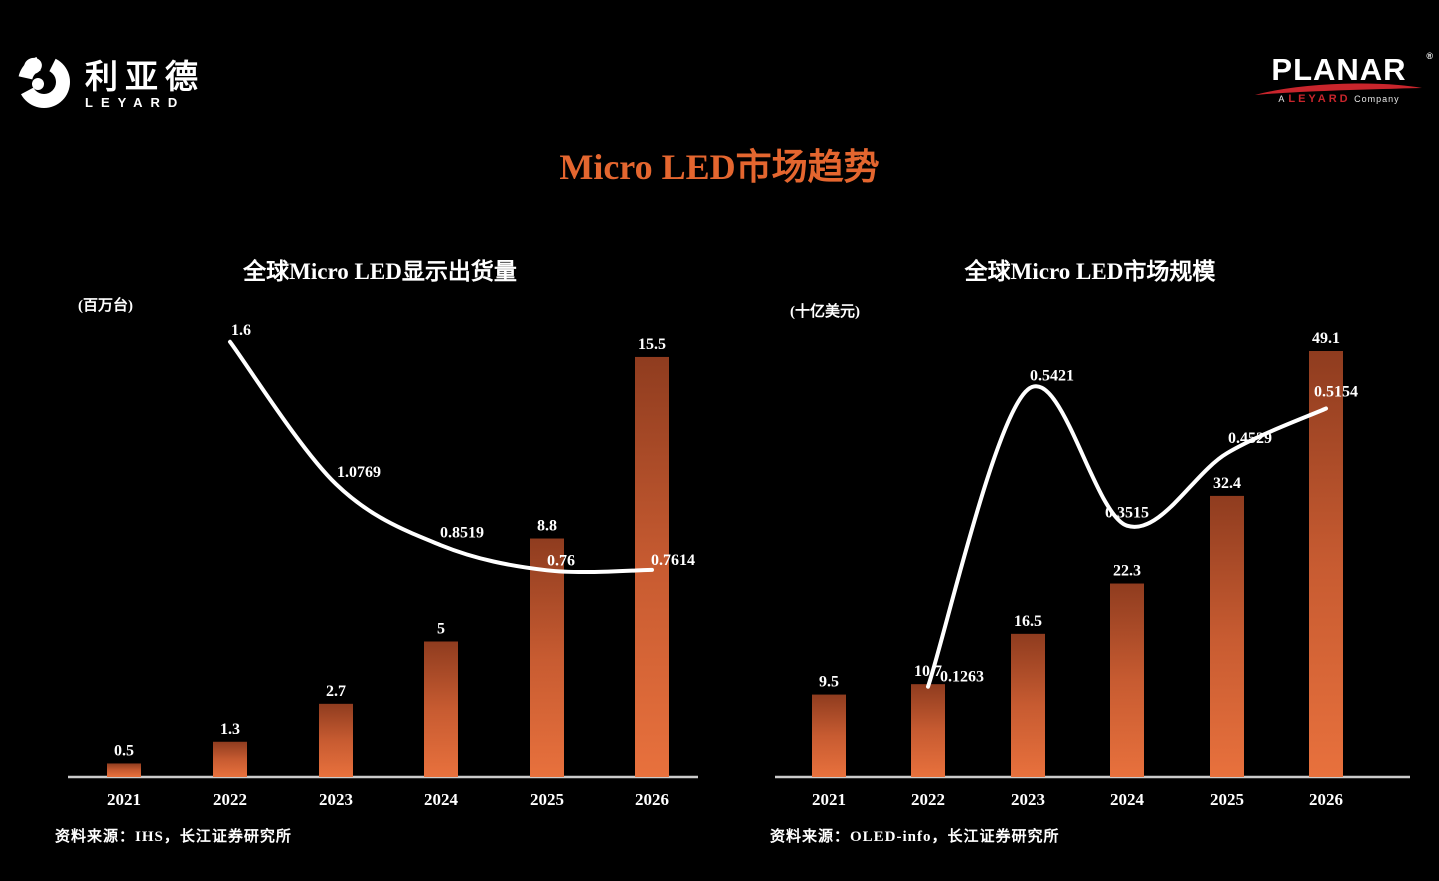  I want to click on market-size-unit-label: (十亿美元), so click(825, 312).